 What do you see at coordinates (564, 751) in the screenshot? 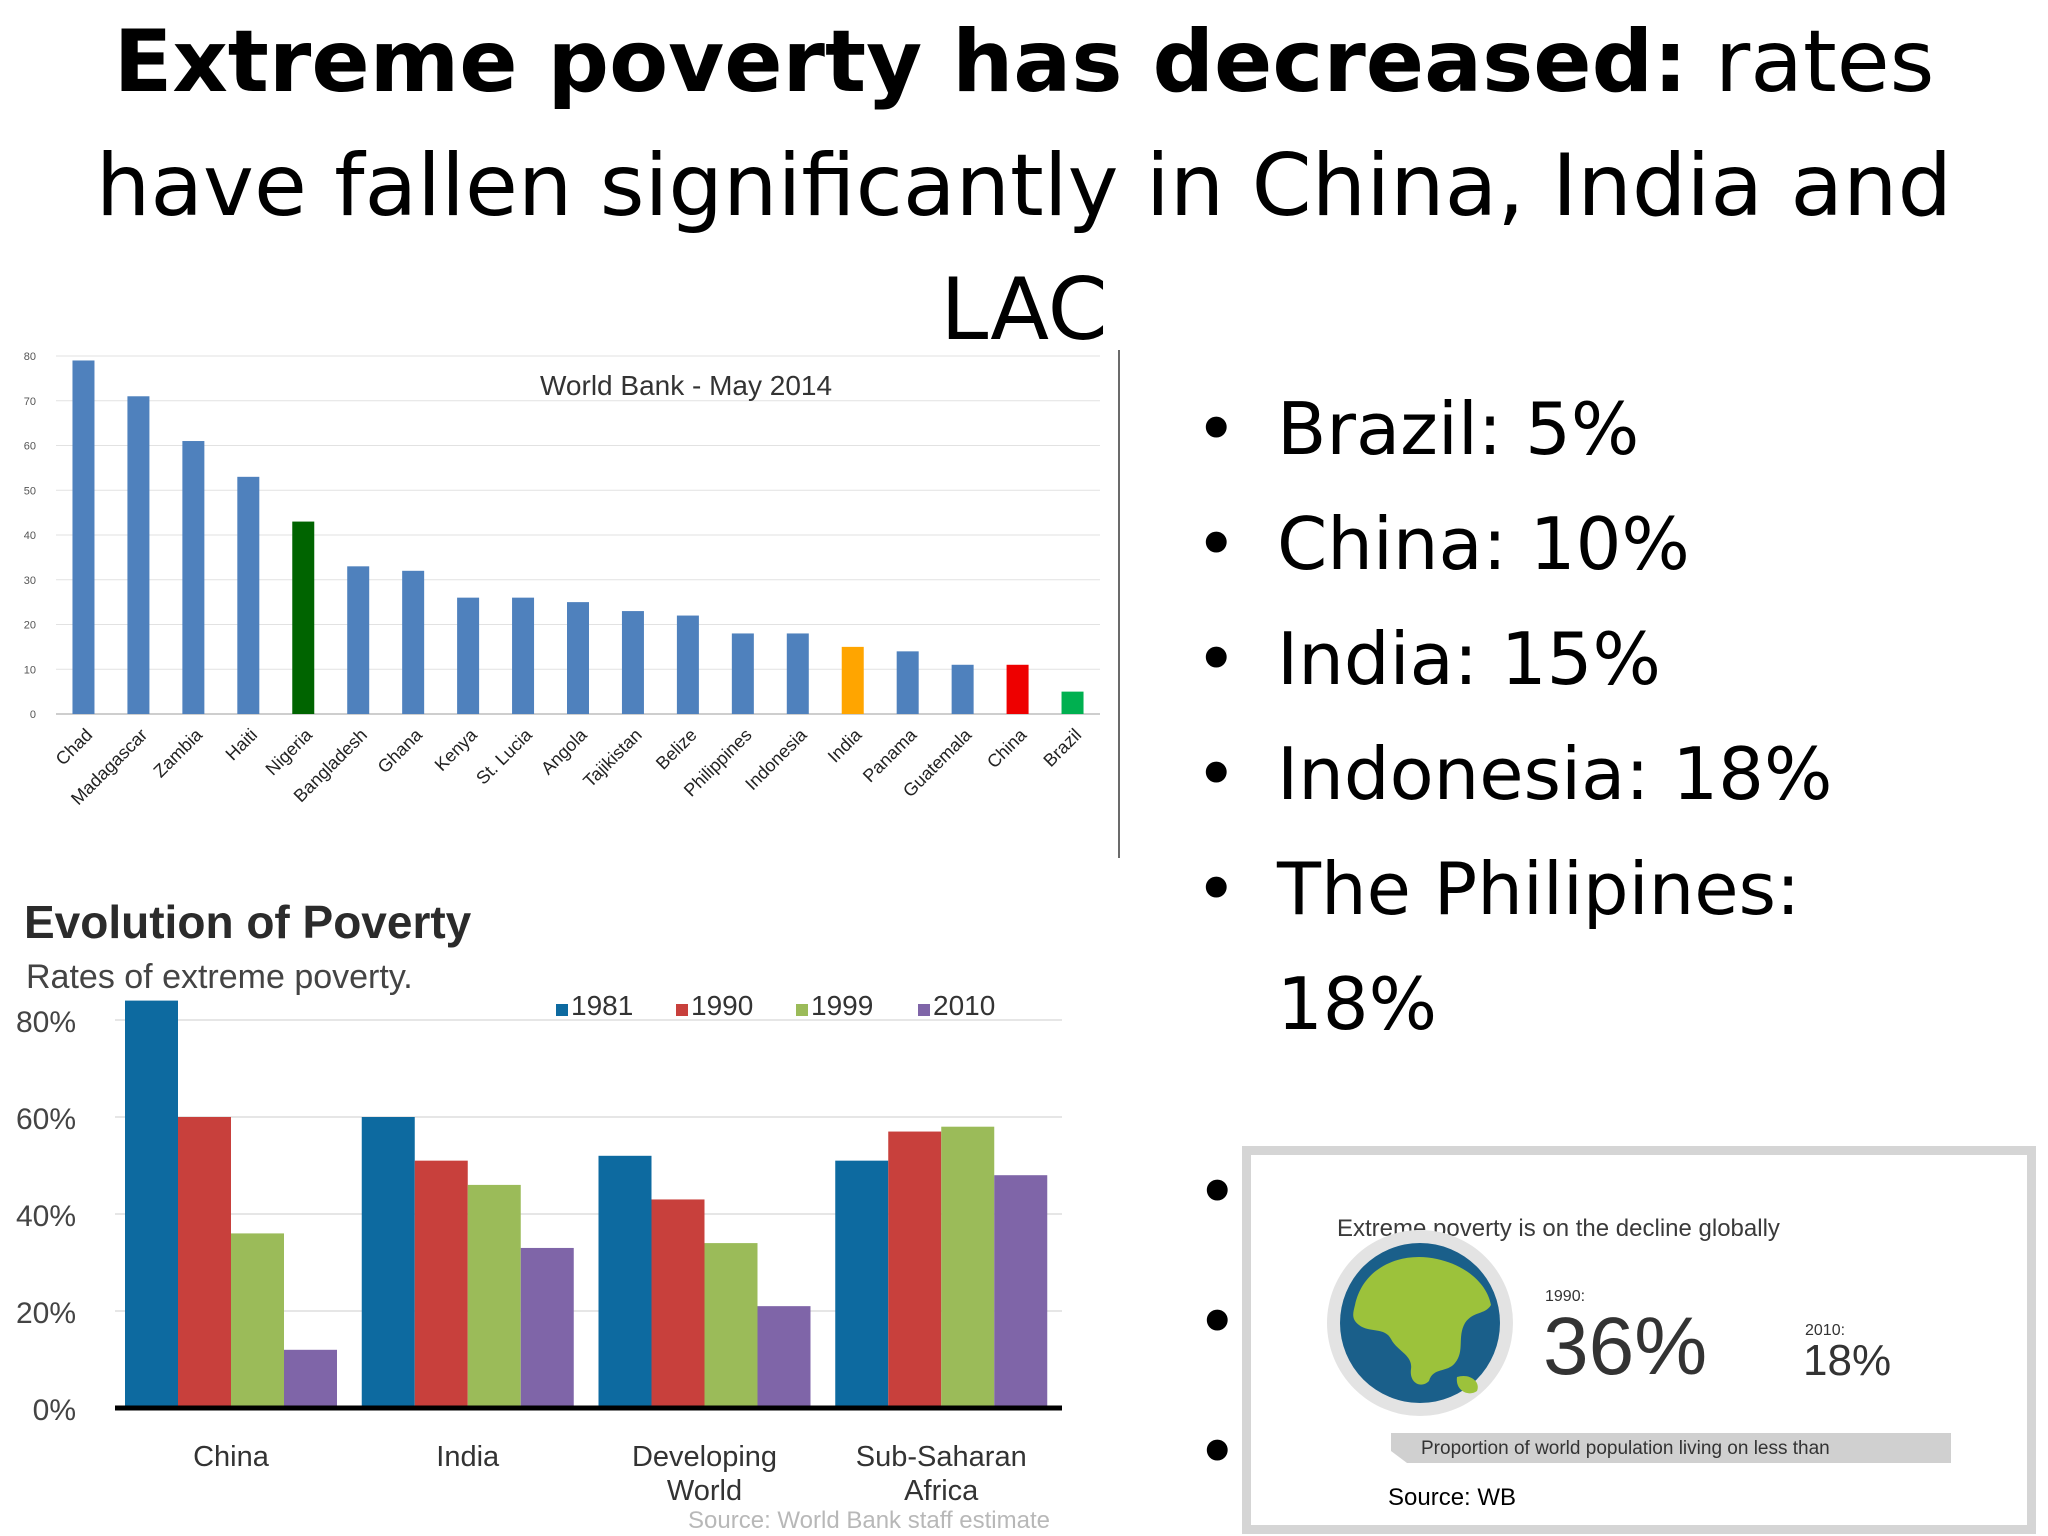
I see `x-tick-label: Angola` at bounding box center [564, 751].